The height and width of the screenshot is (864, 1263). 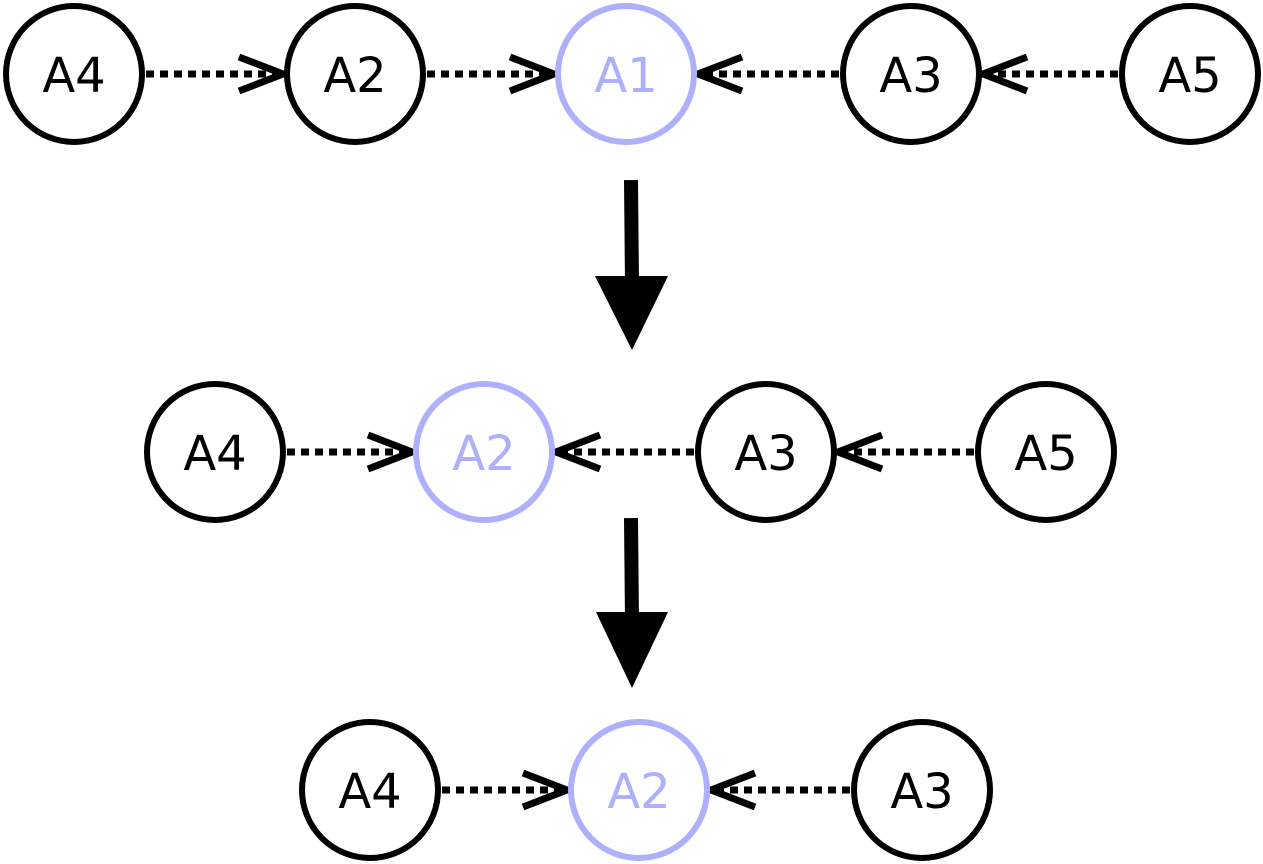 I want to click on node-1-a5: A5, so click(x=1190, y=74).